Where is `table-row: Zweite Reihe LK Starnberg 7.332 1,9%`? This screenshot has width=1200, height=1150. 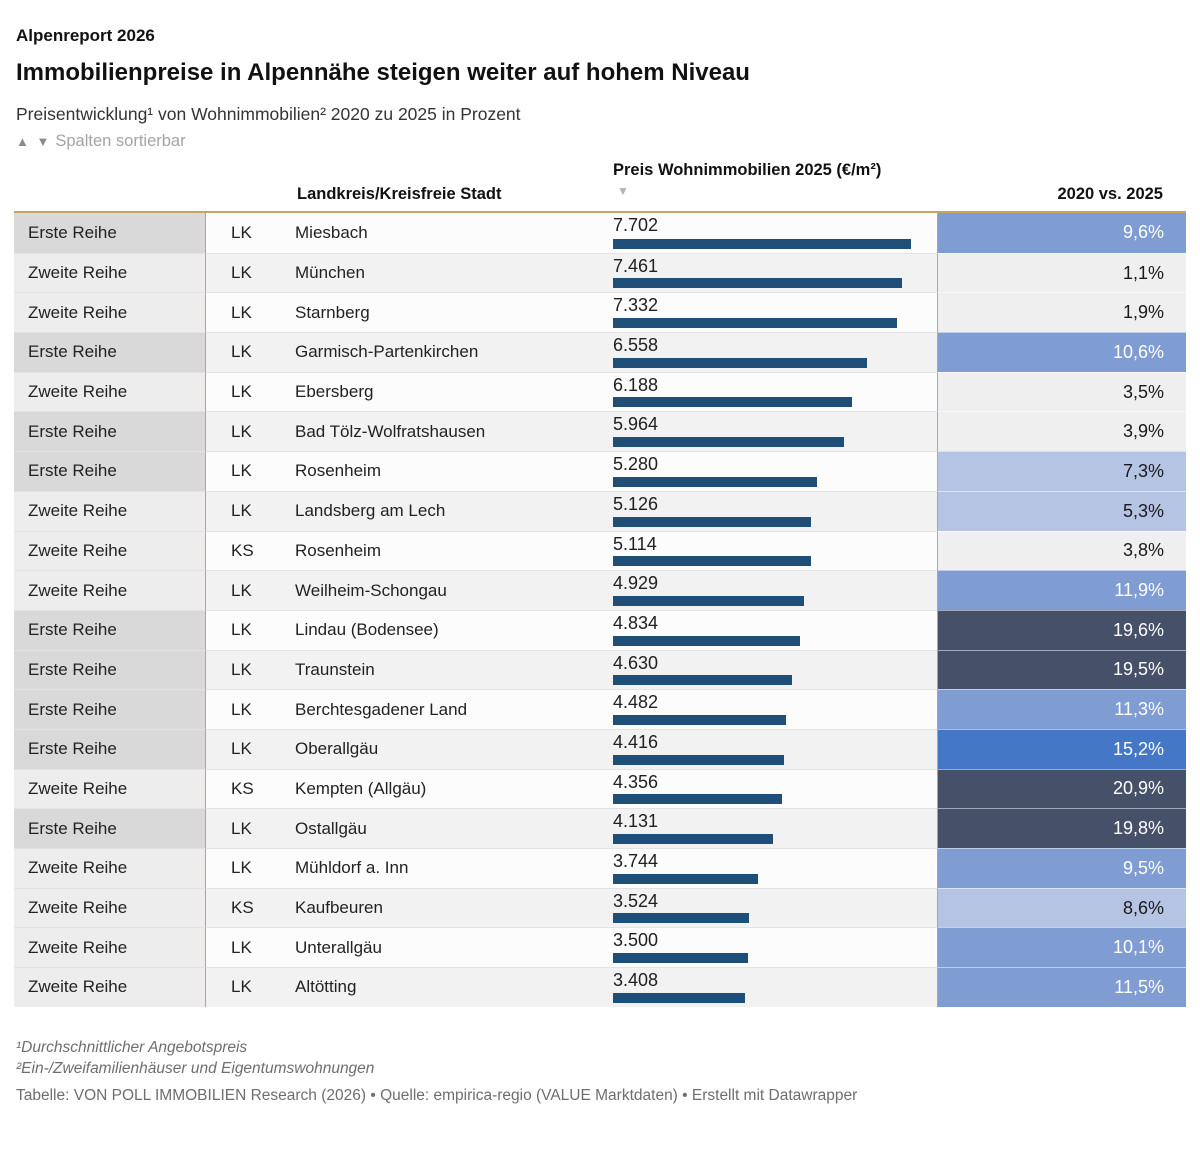 table-row: Zweite Reihe LK Starnberg 7.332 1,9% is located at coordinates (600, 312).